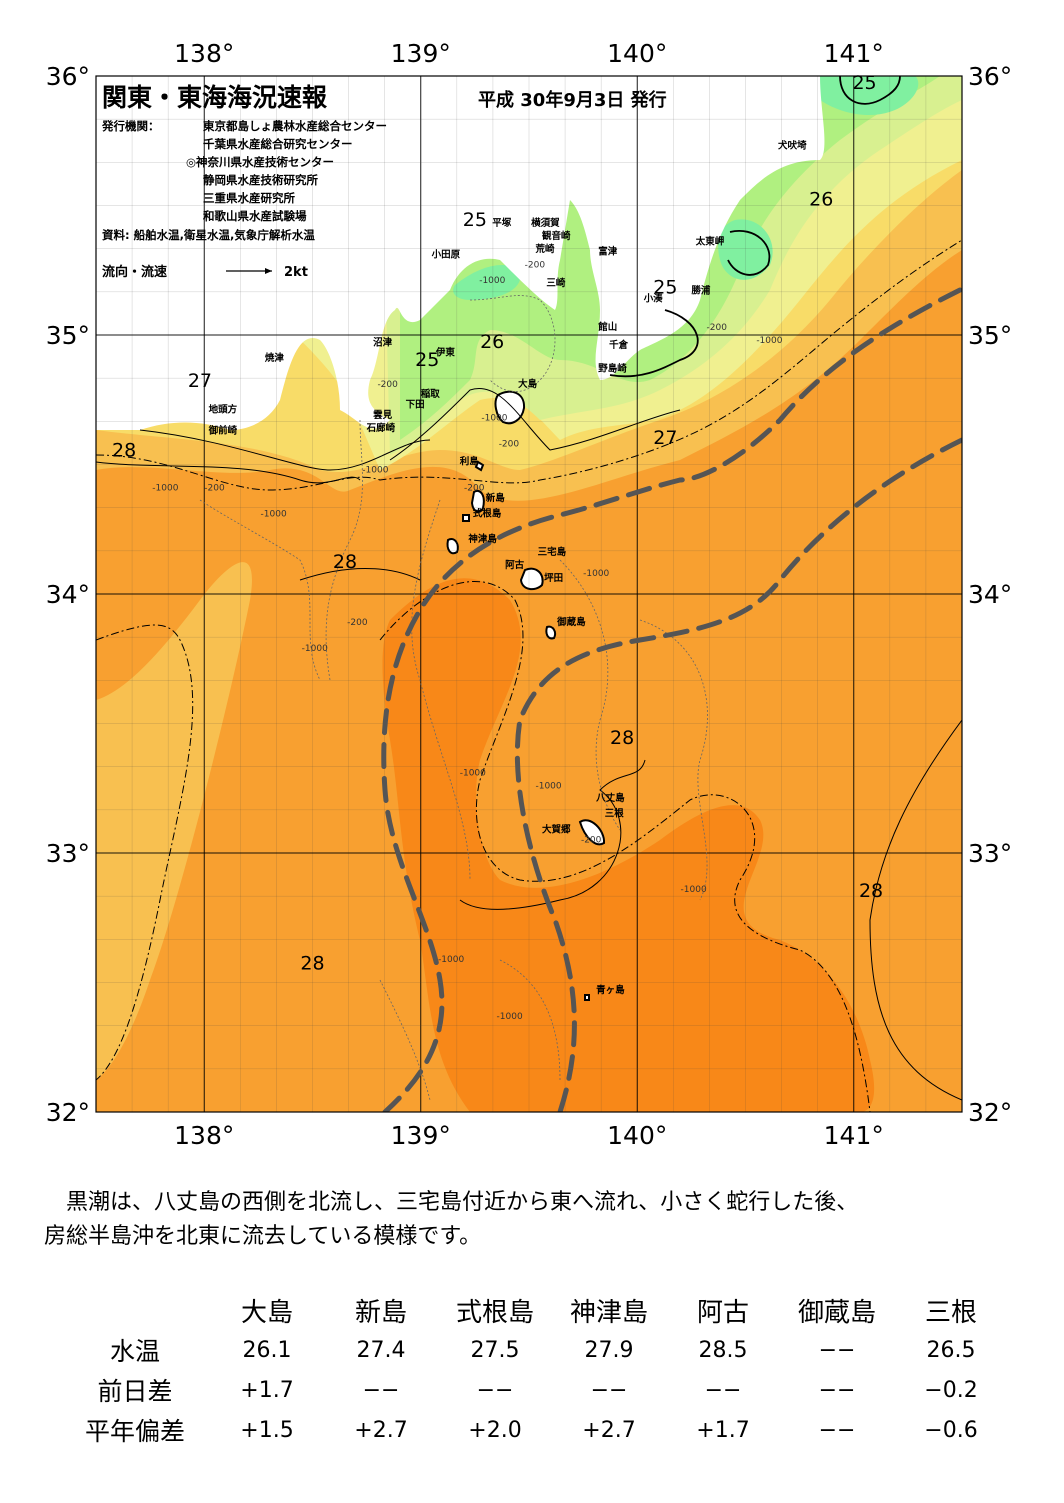  What do you see at coordinates (510, 407) in the screenshot?
I see `island-oshima` at bounding box center [510, 407].